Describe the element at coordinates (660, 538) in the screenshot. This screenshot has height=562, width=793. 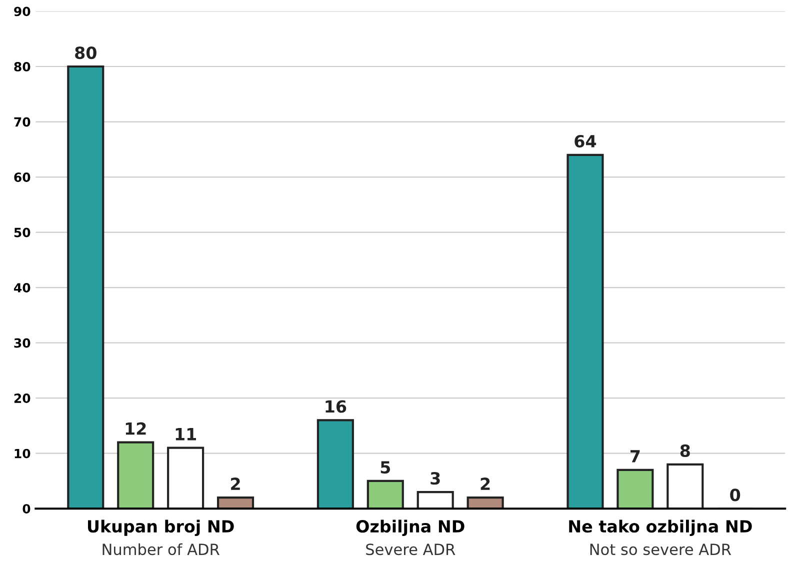
I see `x-tick-label: Ne tako ozbiljna ND Not so severe ADR` at that location.